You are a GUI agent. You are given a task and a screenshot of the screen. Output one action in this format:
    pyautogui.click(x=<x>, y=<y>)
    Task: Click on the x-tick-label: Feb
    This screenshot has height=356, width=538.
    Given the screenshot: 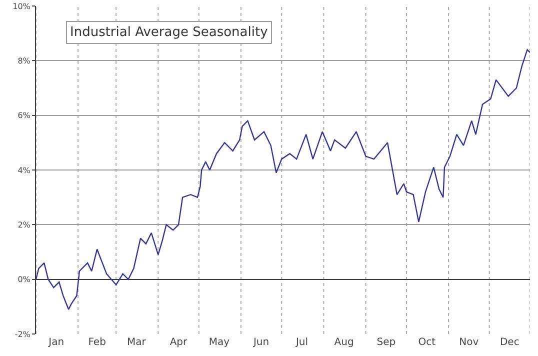 What is the action you would take?
    pyautogui.click(x=97, y=342)
    